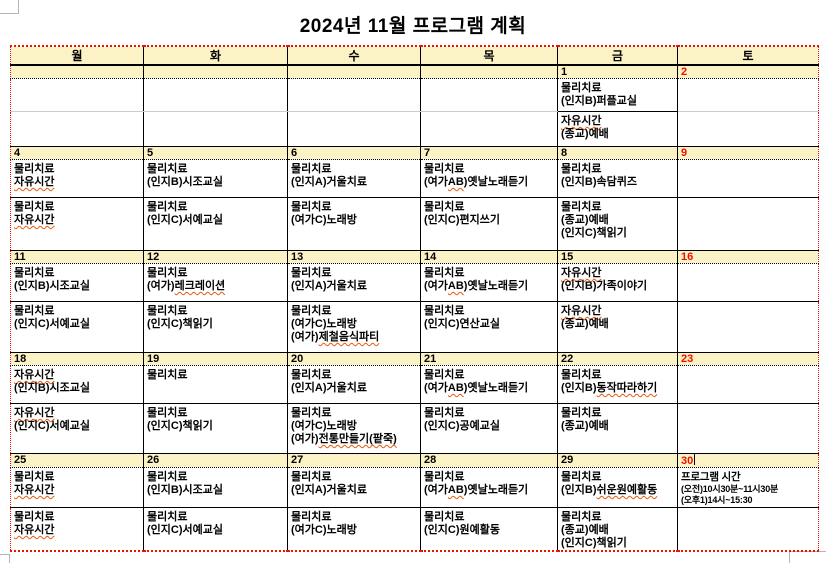 The image size is (826, 563). I want to click on date-cell: 6, so click(354, 153).